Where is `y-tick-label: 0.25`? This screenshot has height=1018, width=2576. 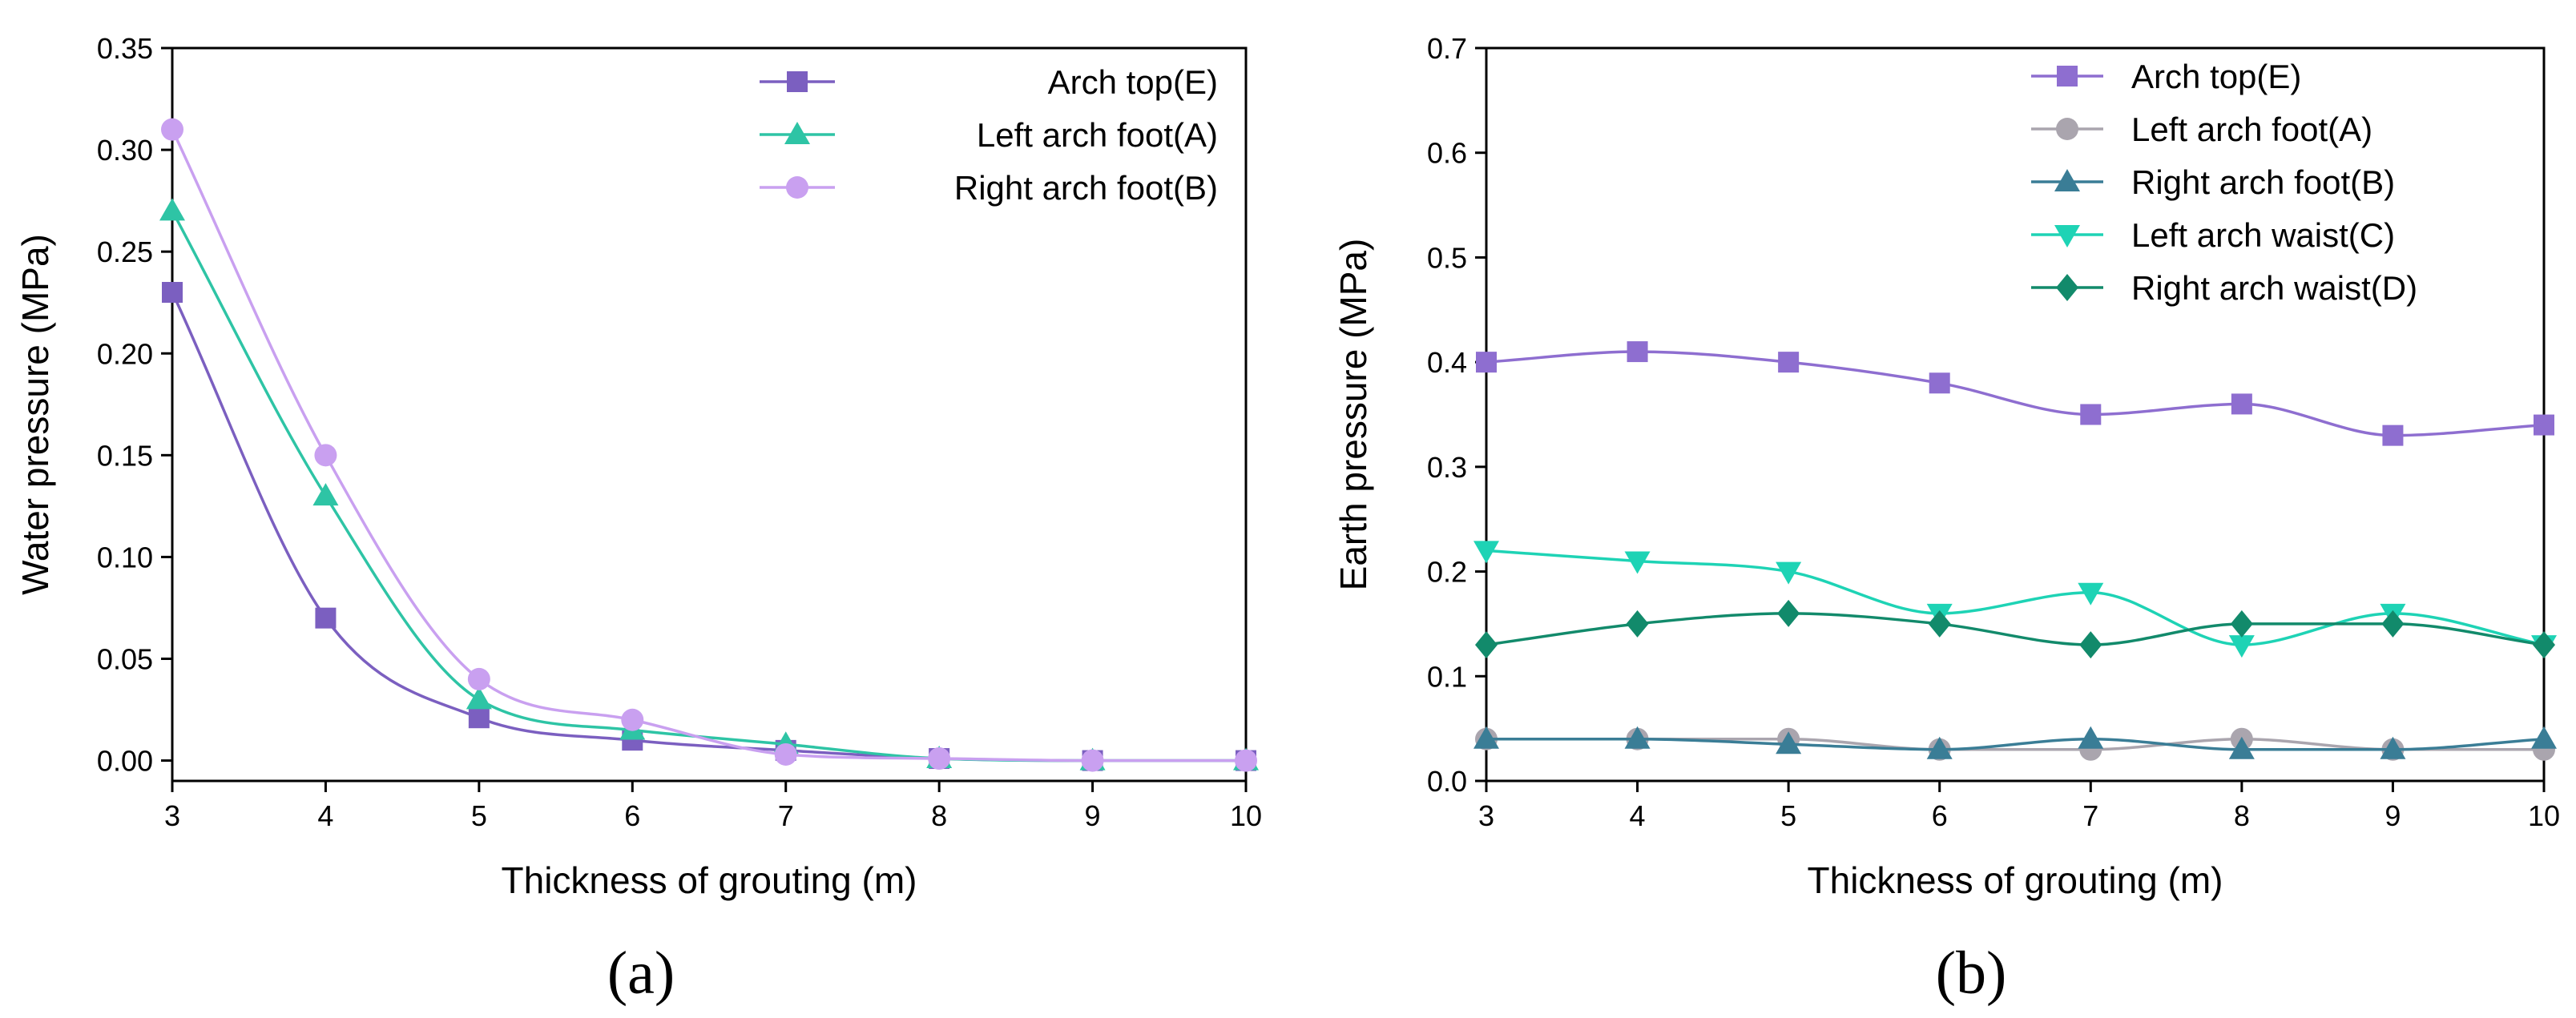
y-tick-label: 0.25 is located at coordinates (125, 251).